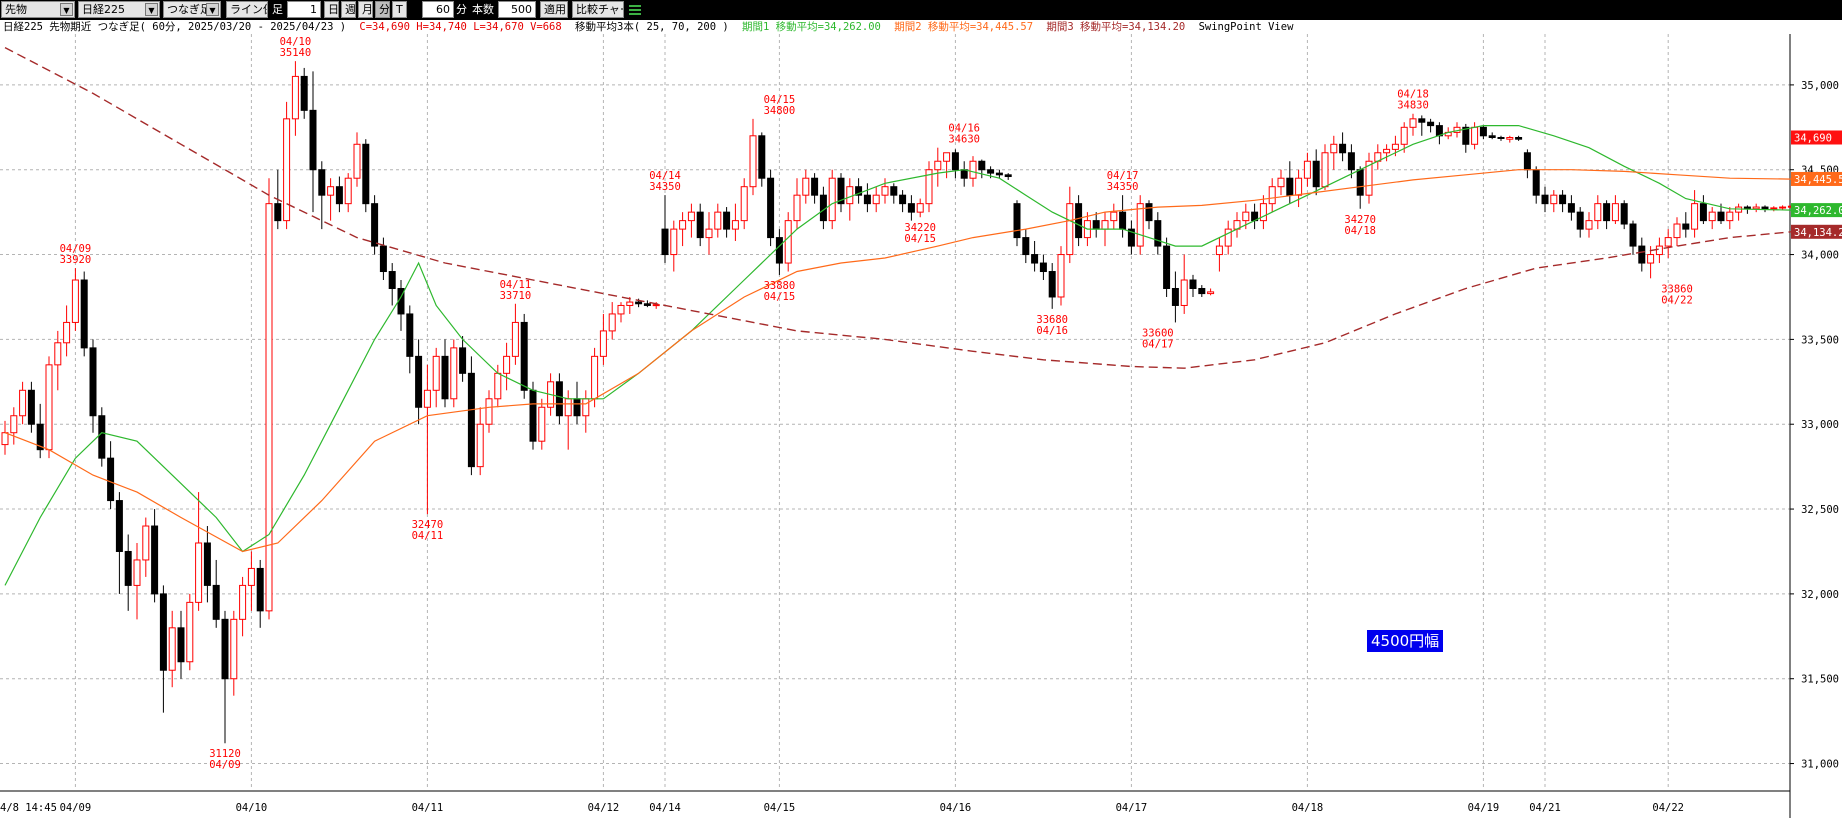  I want to click on count-label: 本数, so click(483, 9).